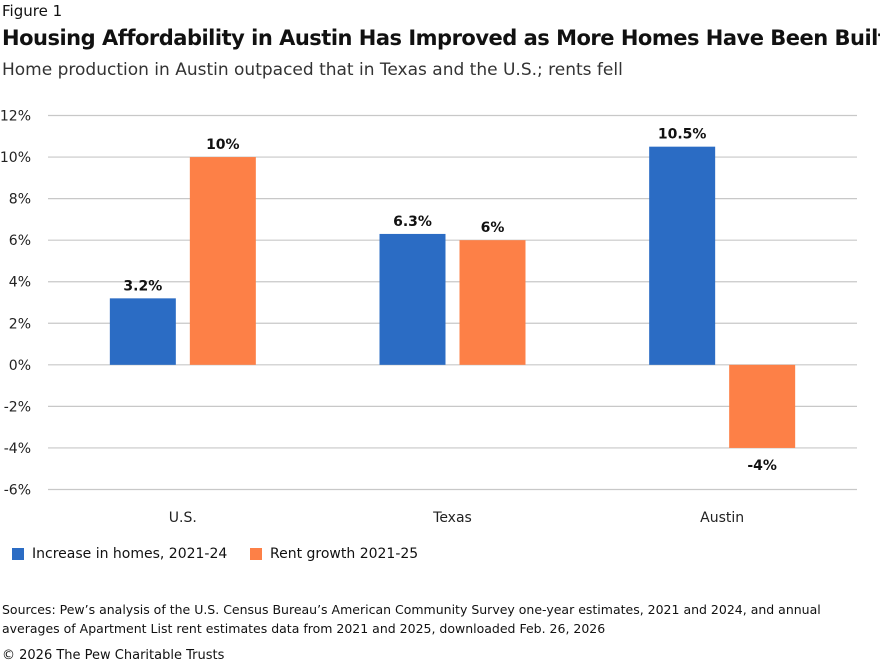  I want to click on data-label: 6%, so click(493, 228).